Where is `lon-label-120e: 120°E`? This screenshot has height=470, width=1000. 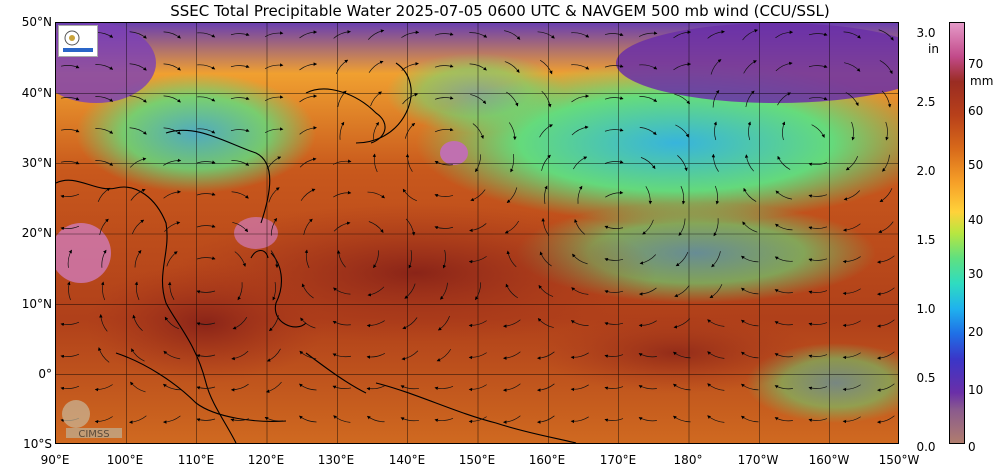 lon-label-120e: 120°E is located at coordinates (266, 460).